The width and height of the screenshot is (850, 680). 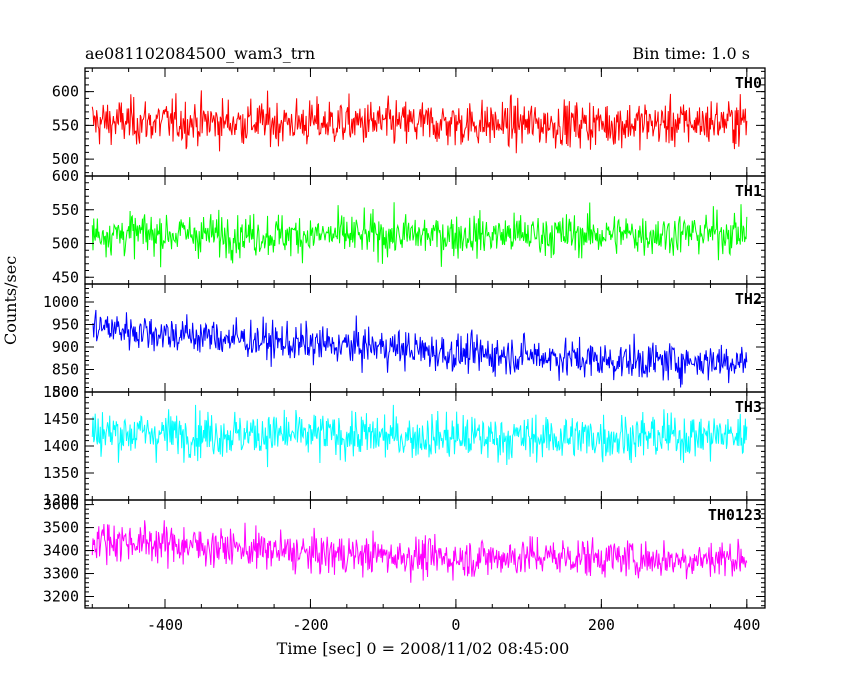 What do you see at coordinates (748, 299) in the screenshot?
I see `series-label-th2: TH2` at bounding box center [748, 299].